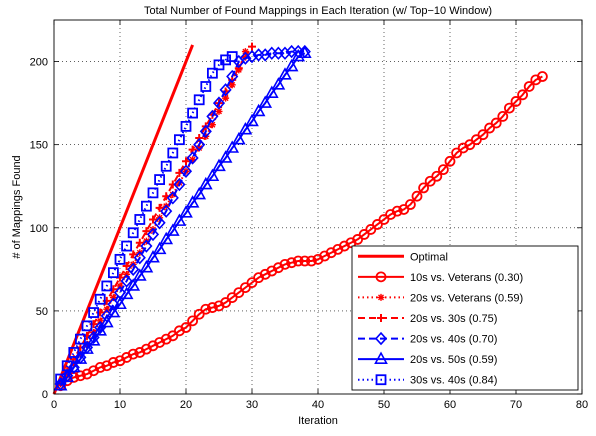 Image resolution: width=596 pixels, height=436 pixels. Describe the element at coordinates (403, 257) in the screenshot. I see `legend-entry: Optimal` at that location.